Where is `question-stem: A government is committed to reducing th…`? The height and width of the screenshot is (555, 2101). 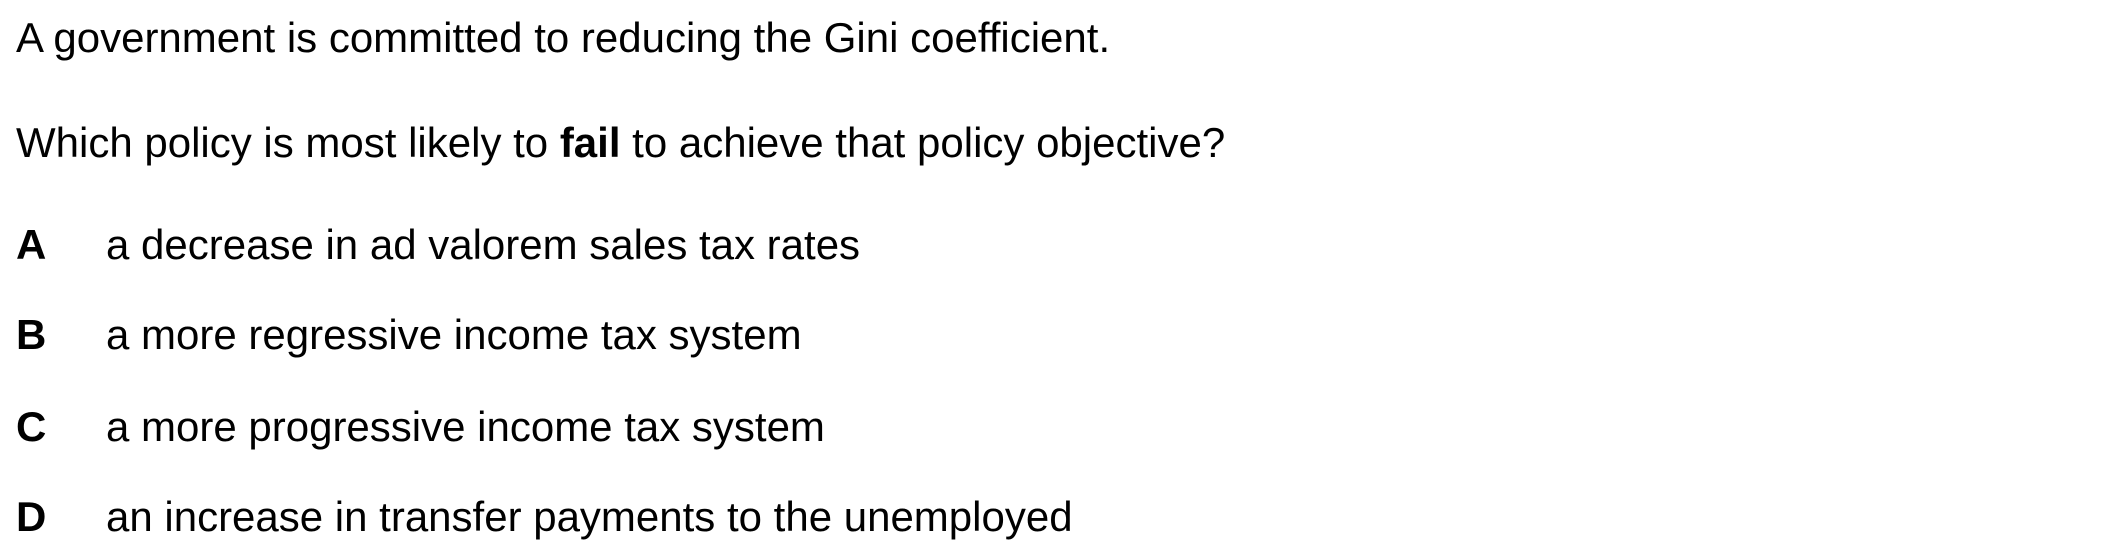 question-stem: A government is committed to reducing th… is located at coordinates (563, 37).